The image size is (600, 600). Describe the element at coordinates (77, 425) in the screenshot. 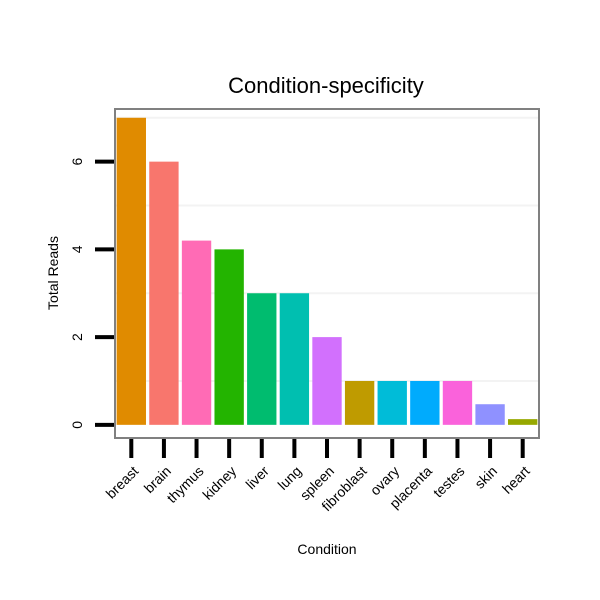

I see `y-tick-label: 0` at that location.